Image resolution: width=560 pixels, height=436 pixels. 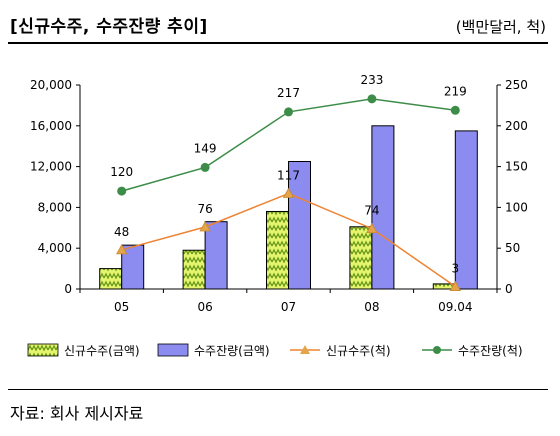 I want to click on y-right-tick-label: 250, so click(x=516, y=85).